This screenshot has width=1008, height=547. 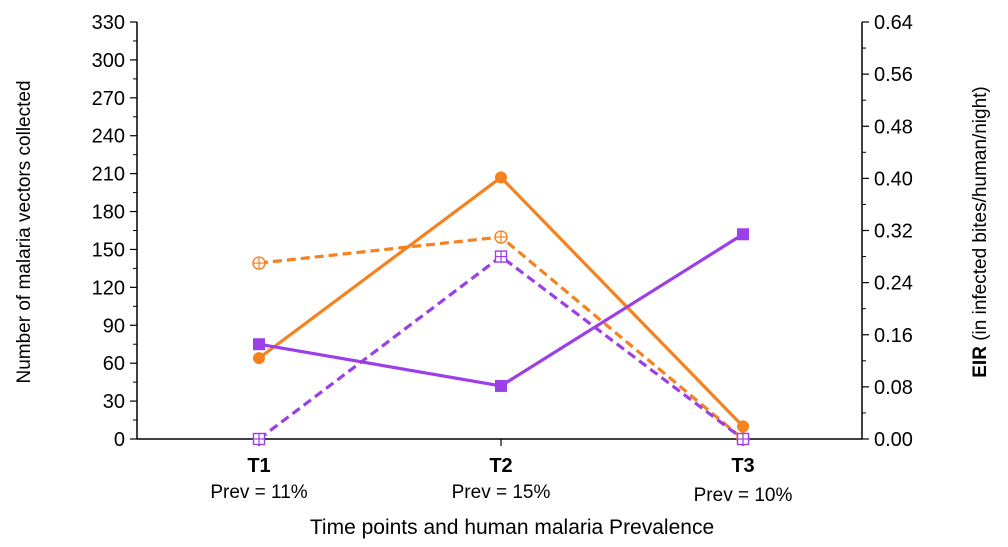 I want to click on y-left-tick-label: 0, so click(x=119, y=440).